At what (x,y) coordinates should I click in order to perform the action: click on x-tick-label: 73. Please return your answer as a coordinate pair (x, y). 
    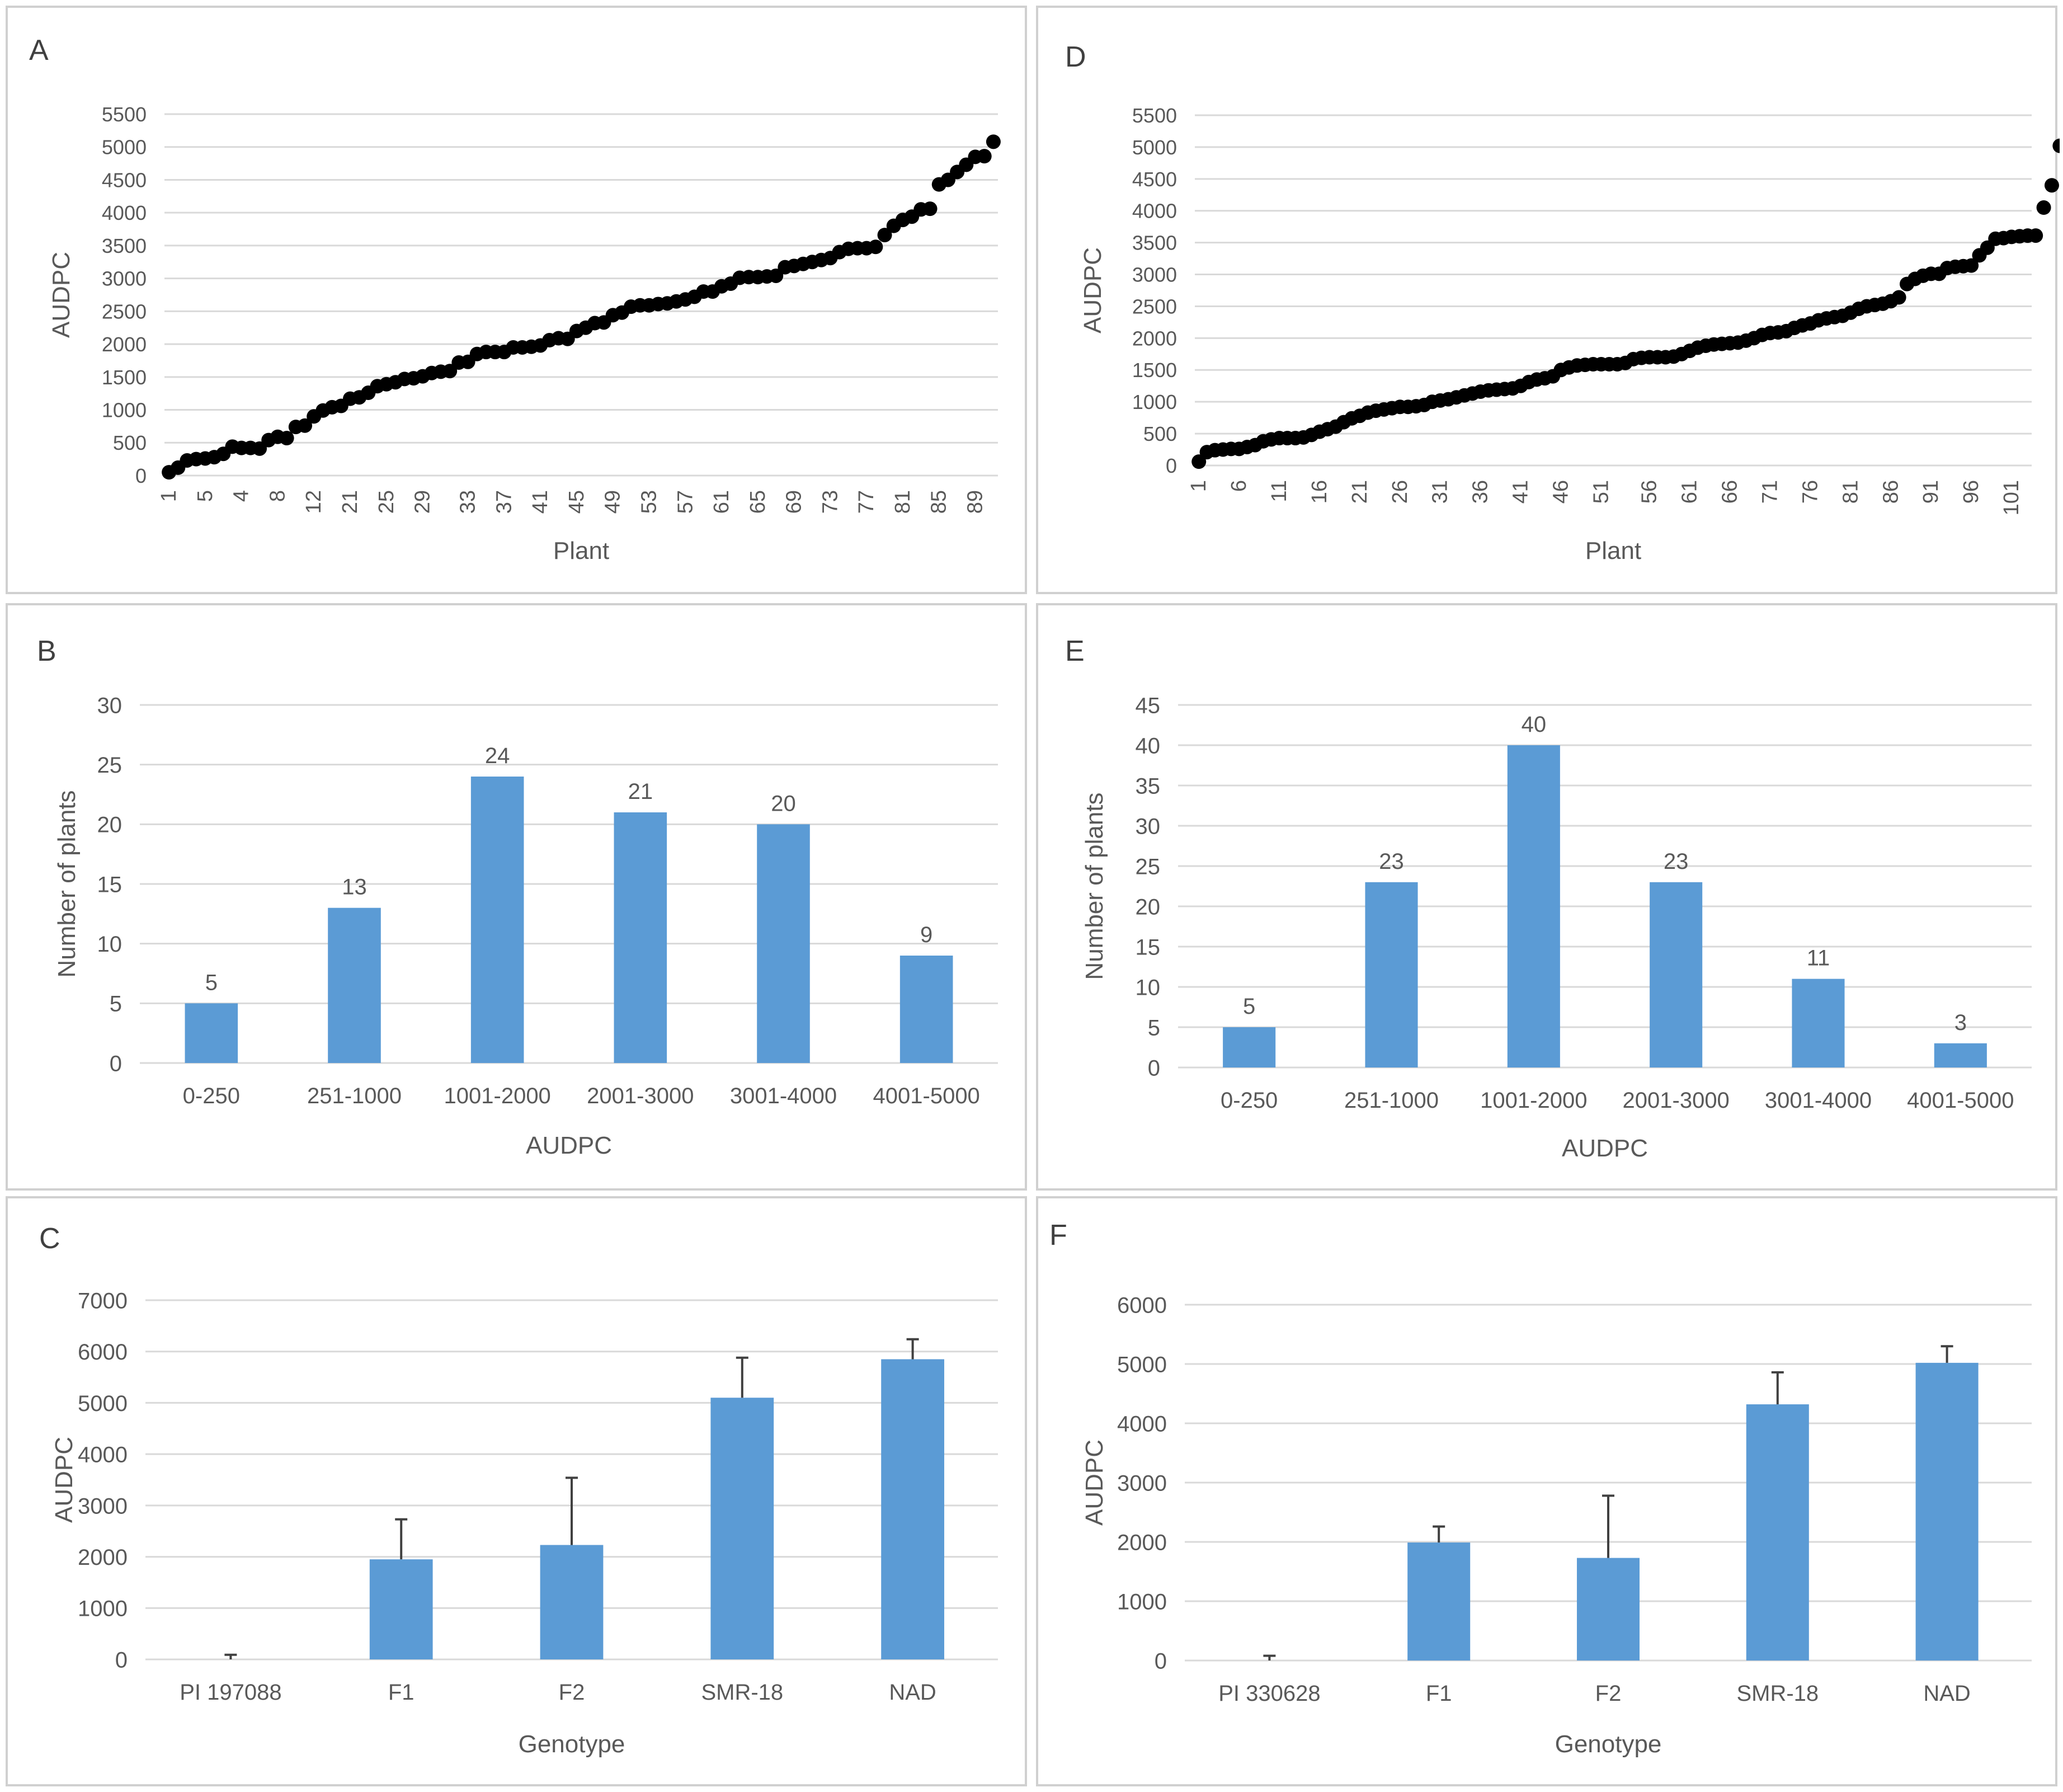
    Looking at the image, I should click on (830, 502).